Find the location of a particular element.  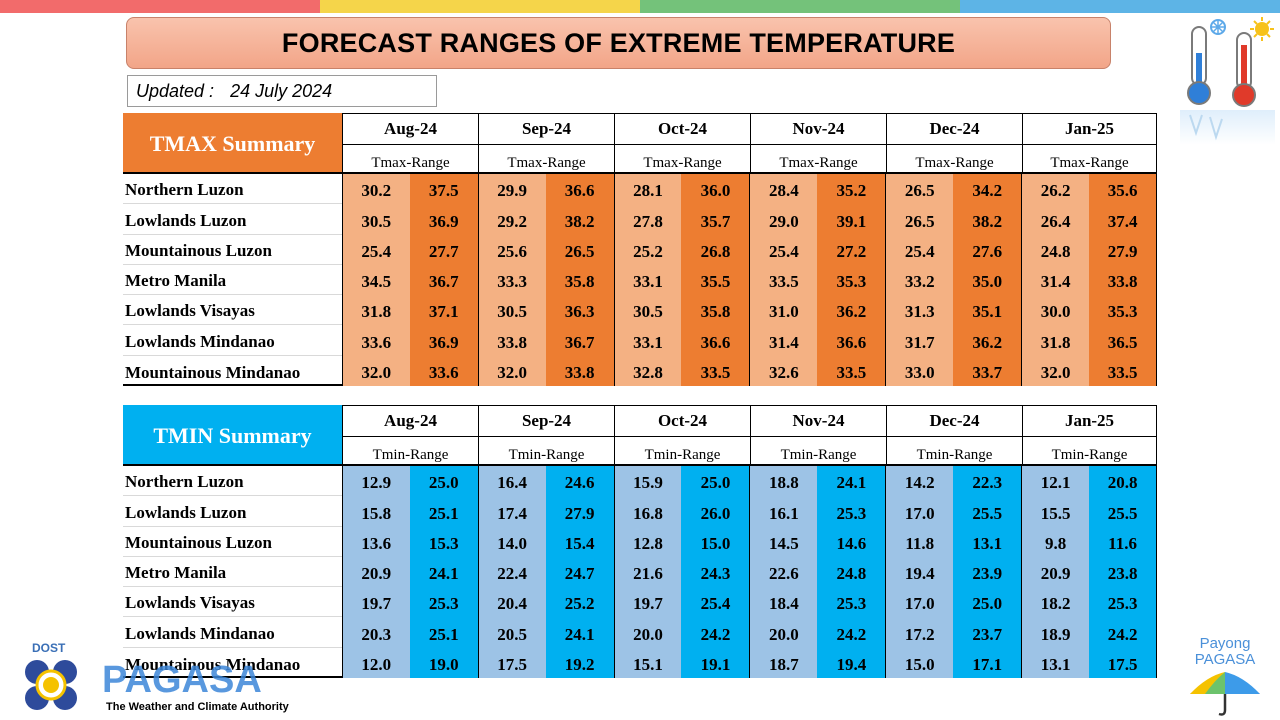

tmax-lo-value-cell: 26.5 is located at coordinates (919, 189).